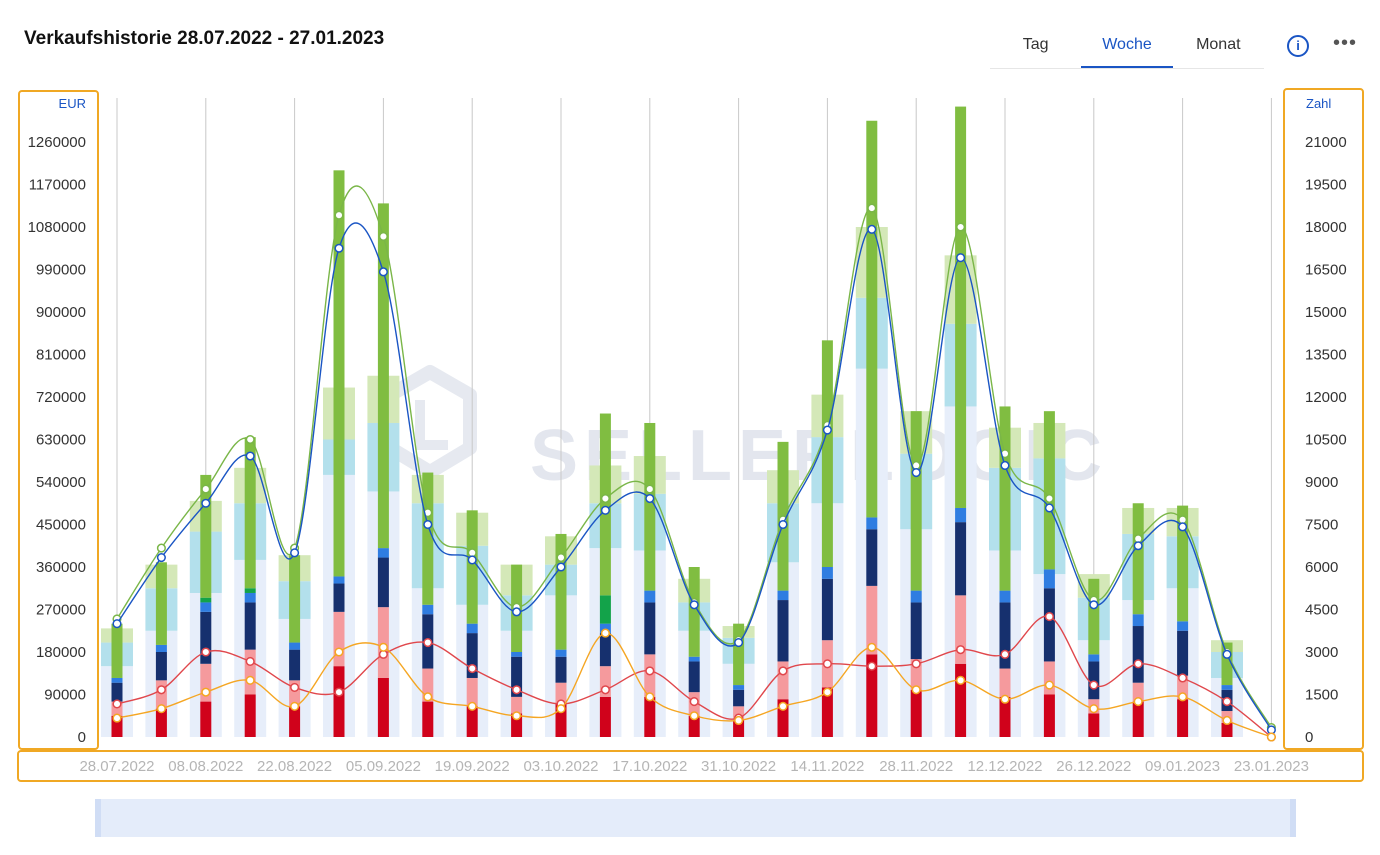  Describe the element at coordinates (1345, 43) in the screenshot. I see `more-icon: •••` at that location.